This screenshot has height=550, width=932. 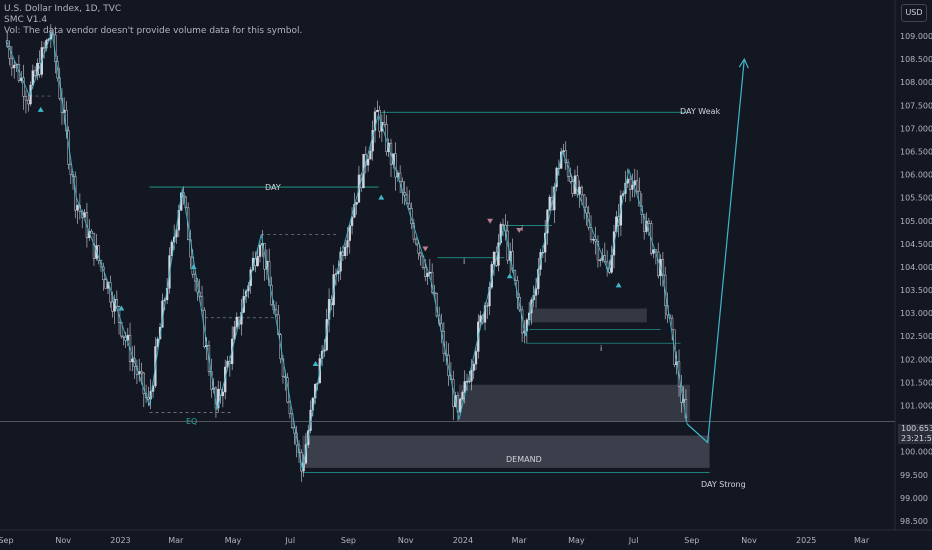 I want to click on y-tick-label: 98.500, so click(x=914, y=521).